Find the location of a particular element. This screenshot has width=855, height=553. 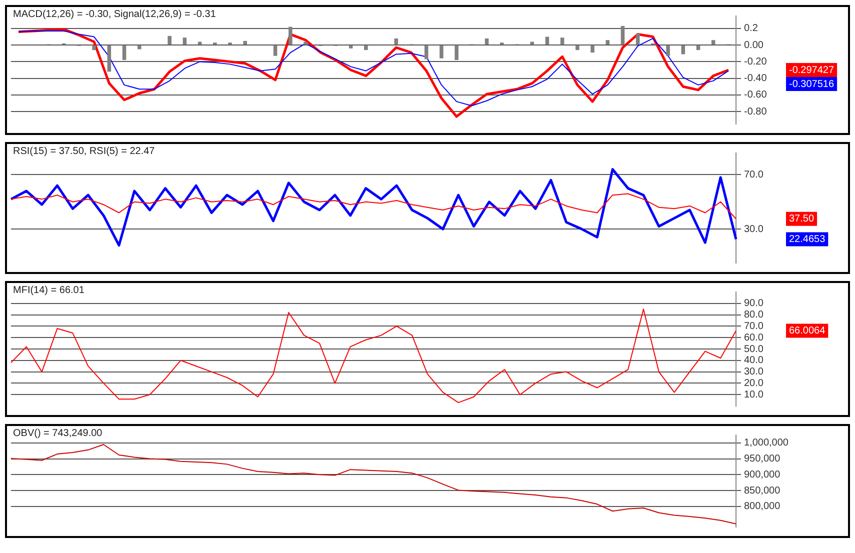

y-tick-label: 80.0 is located at coordinates (754, 315).